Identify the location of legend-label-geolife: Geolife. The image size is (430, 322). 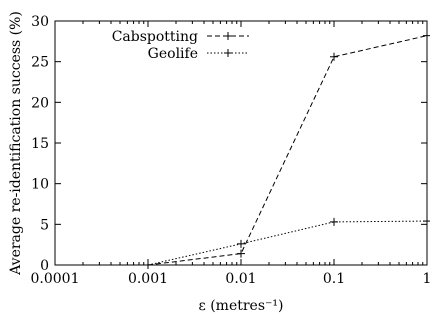
(173, 54).